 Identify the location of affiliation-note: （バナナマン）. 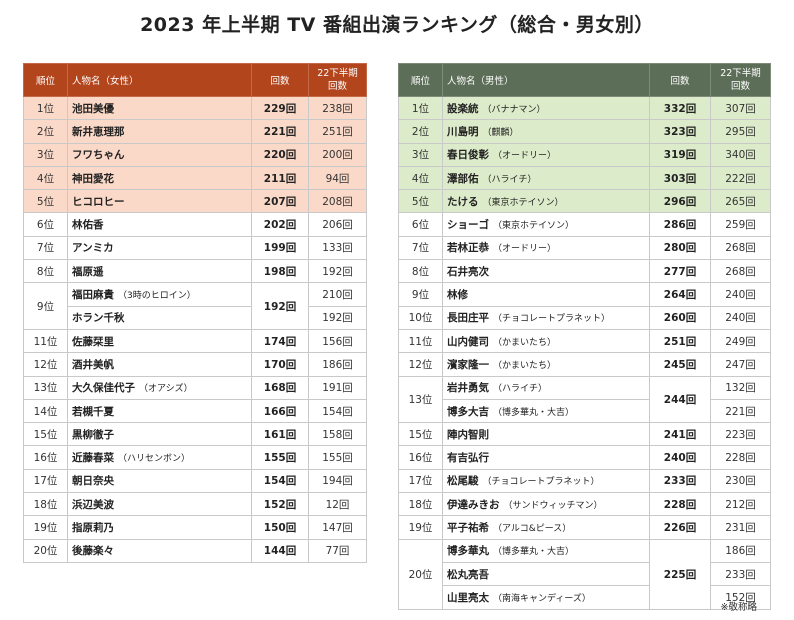
(514, 109).